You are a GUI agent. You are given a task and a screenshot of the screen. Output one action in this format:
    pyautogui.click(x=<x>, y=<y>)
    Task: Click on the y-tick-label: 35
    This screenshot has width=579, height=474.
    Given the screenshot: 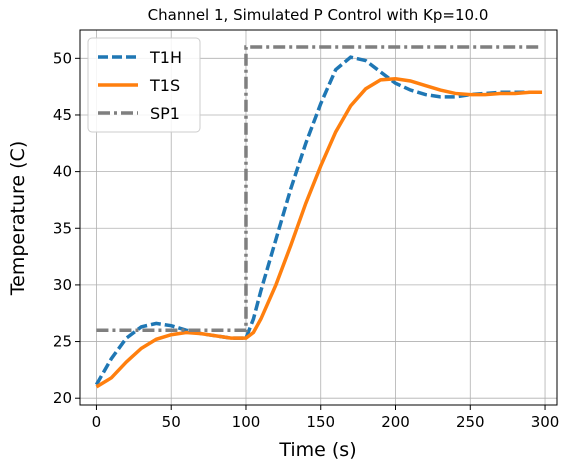 What is the action you would take?
    pyautogui.click(x=62, y=228)
    